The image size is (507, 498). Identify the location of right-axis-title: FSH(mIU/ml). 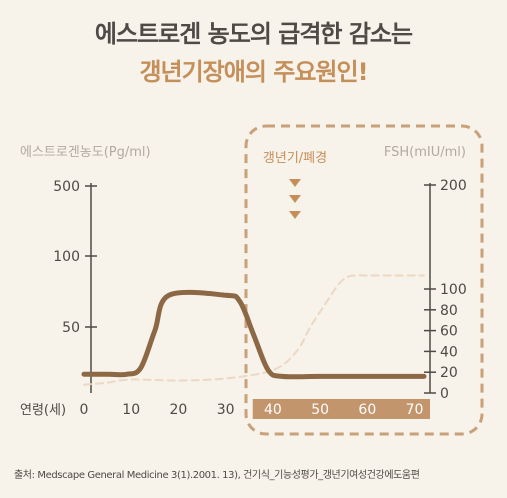
(425, 152).